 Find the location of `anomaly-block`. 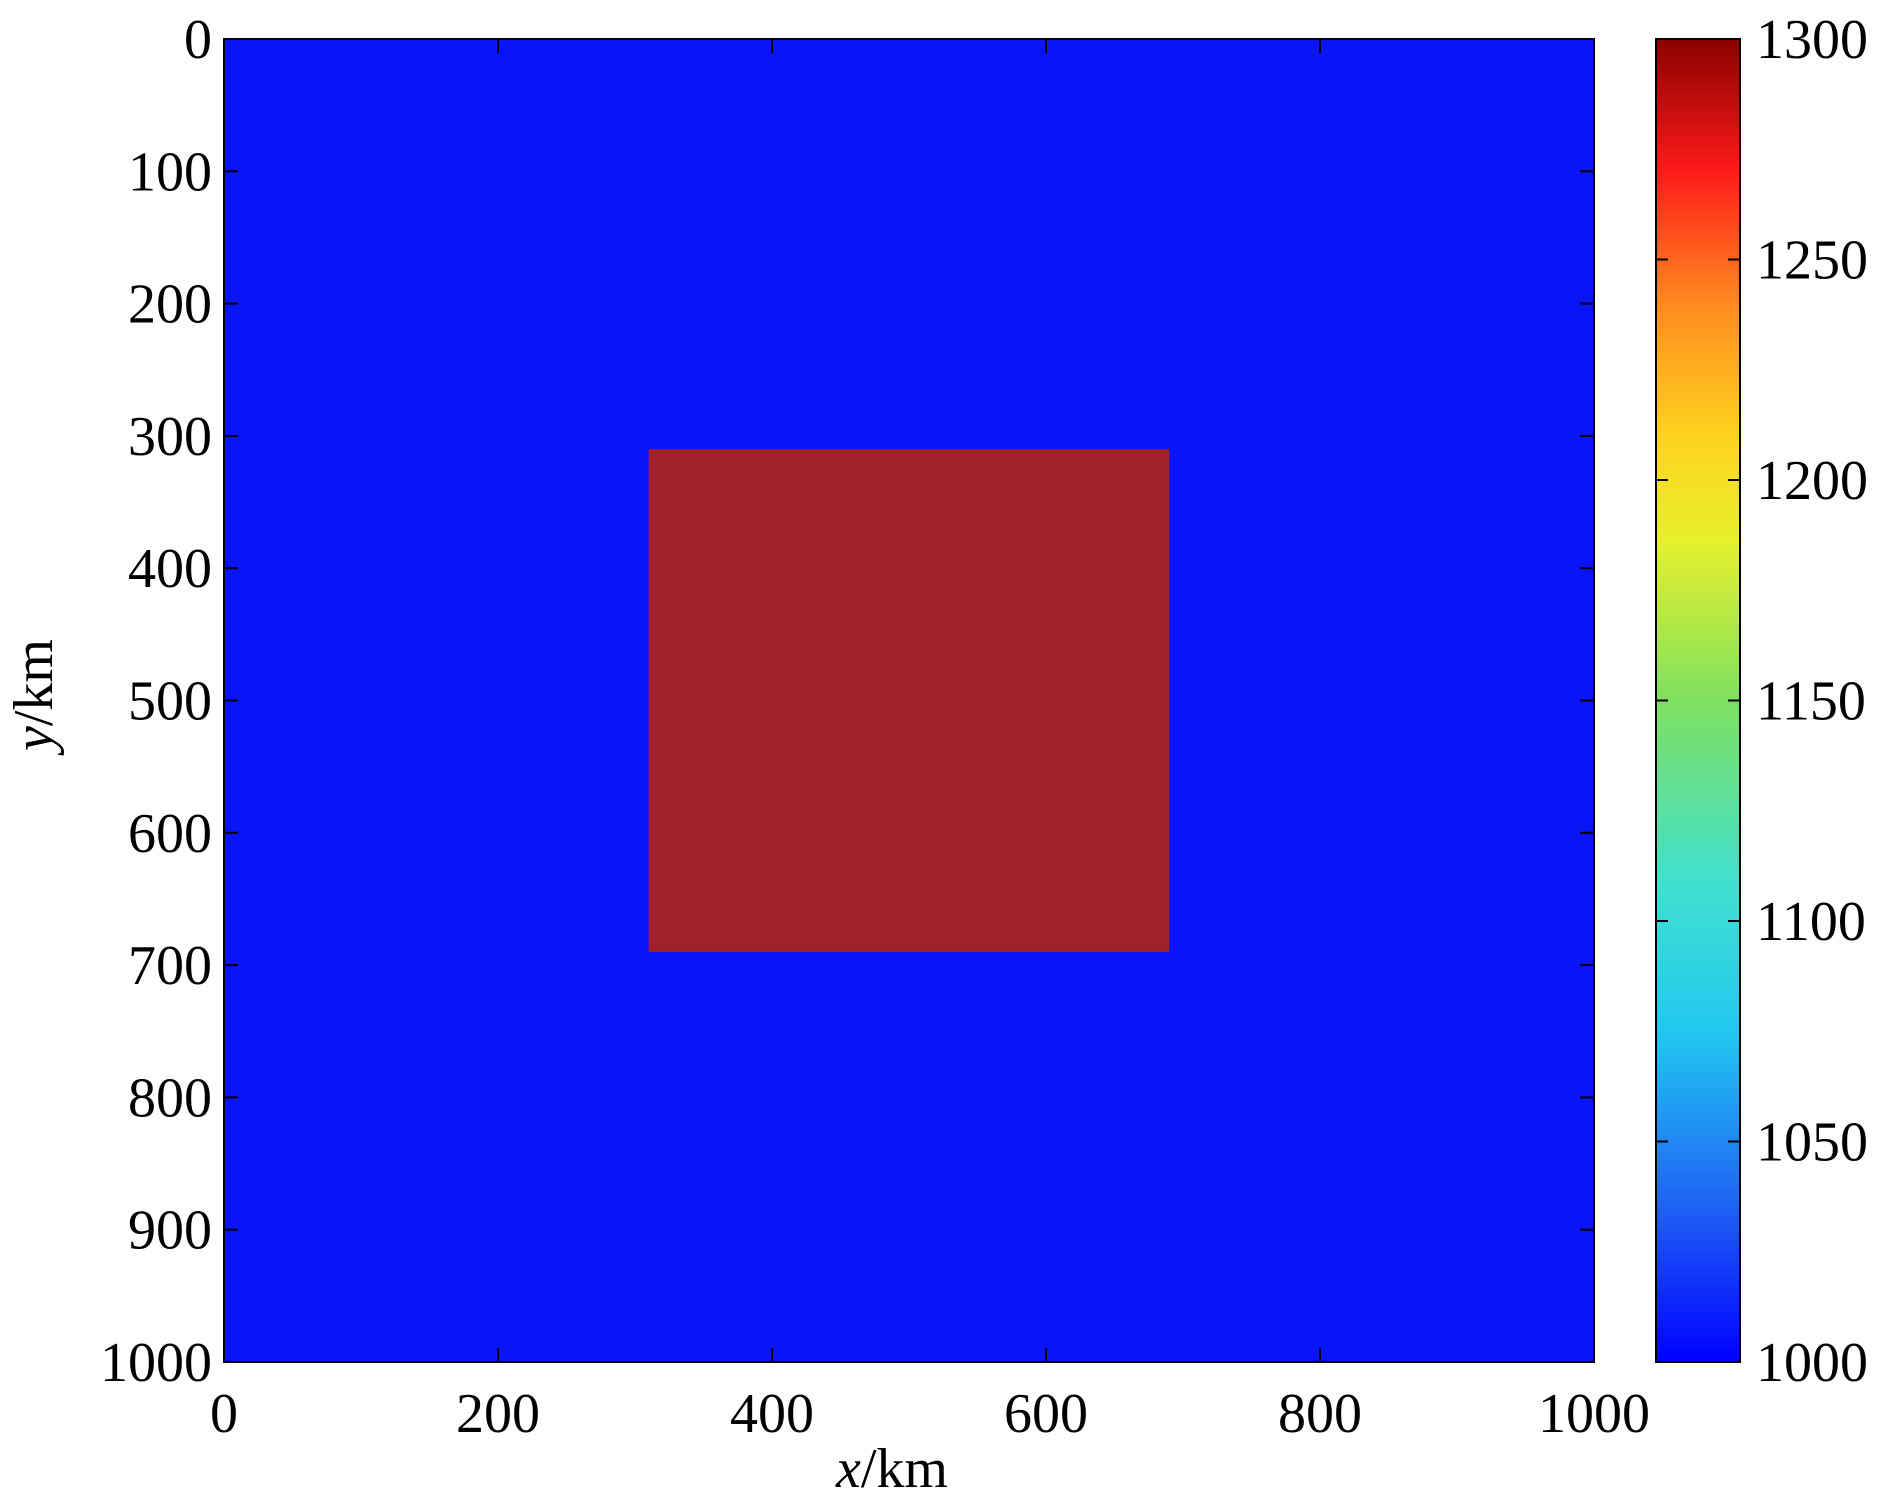

anomaly-block is located at coordinates (909, 700).